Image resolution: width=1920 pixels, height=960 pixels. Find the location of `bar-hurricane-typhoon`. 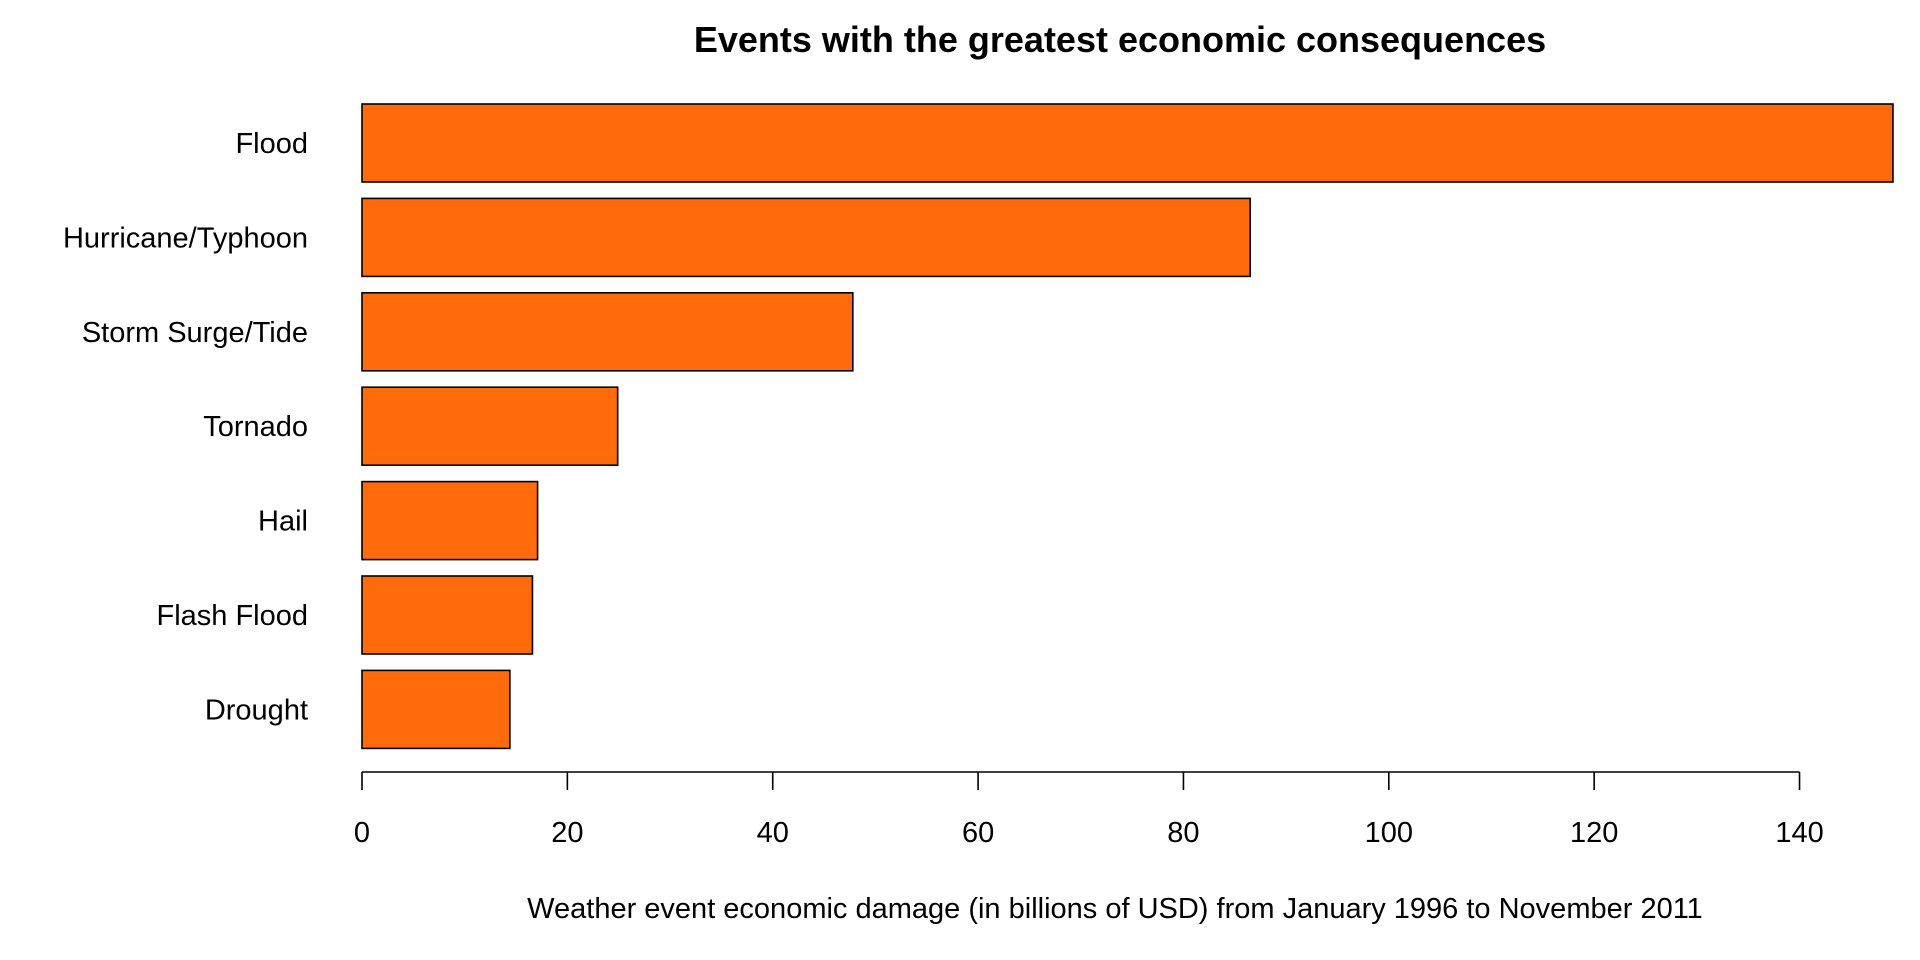

bar-hurricane-typhoon is located at coordinates (806, 237).